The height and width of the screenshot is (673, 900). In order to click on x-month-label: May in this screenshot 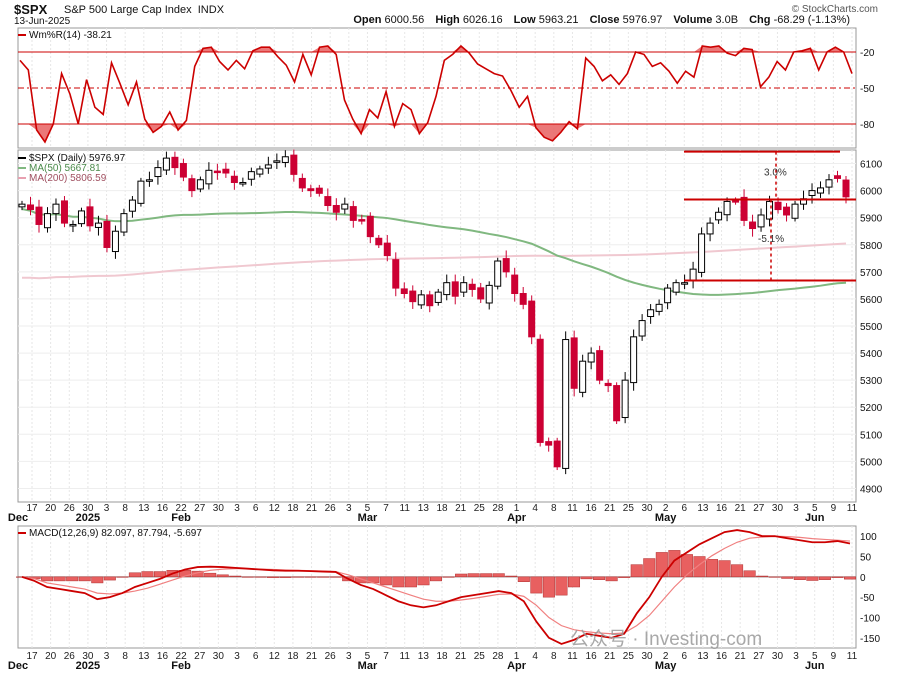, I will do `click(666, 666)`.